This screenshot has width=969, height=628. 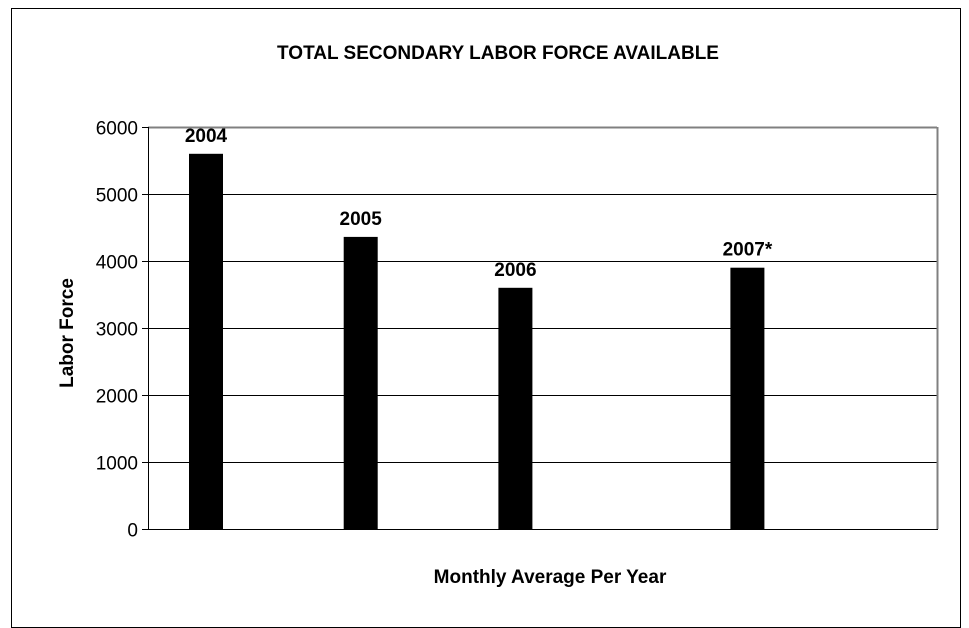 What do you see at coordinates (117, 196) in the screenshot?
I see `y-tick-label-5000: 5000` at bounding box center [117, 196].